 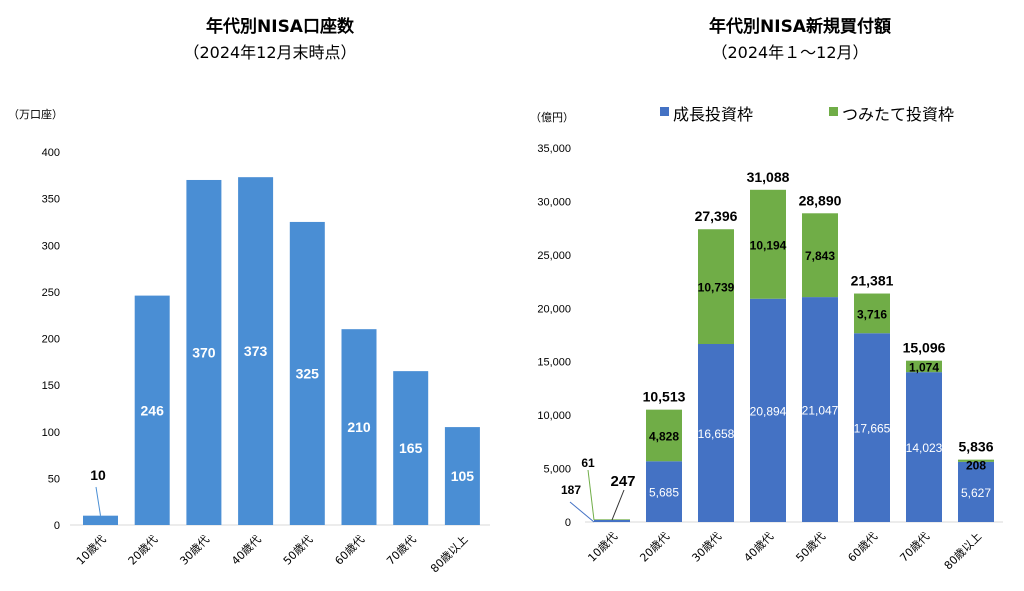 I want to click on tsumitate-segment-label: 7,843, so click(x=820, y=256).